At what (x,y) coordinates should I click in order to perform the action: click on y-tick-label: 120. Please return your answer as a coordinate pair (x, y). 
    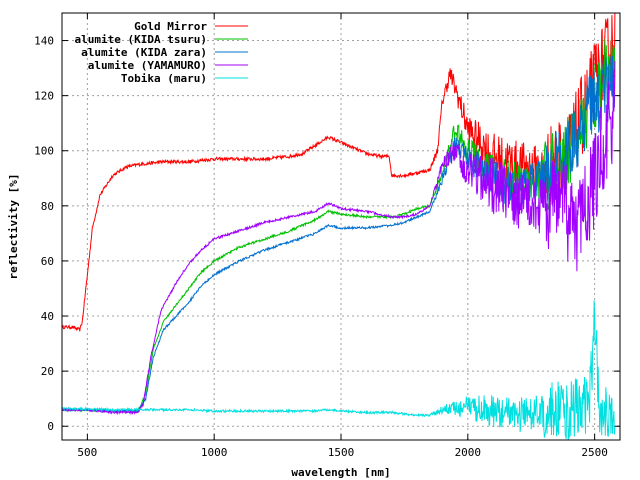
    Looking at the image, I should click on (44, 96).